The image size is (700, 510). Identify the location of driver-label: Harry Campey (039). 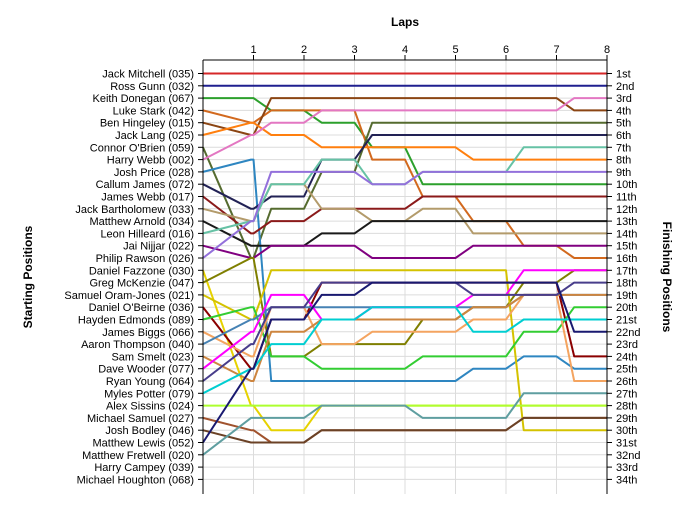
(144, 468).